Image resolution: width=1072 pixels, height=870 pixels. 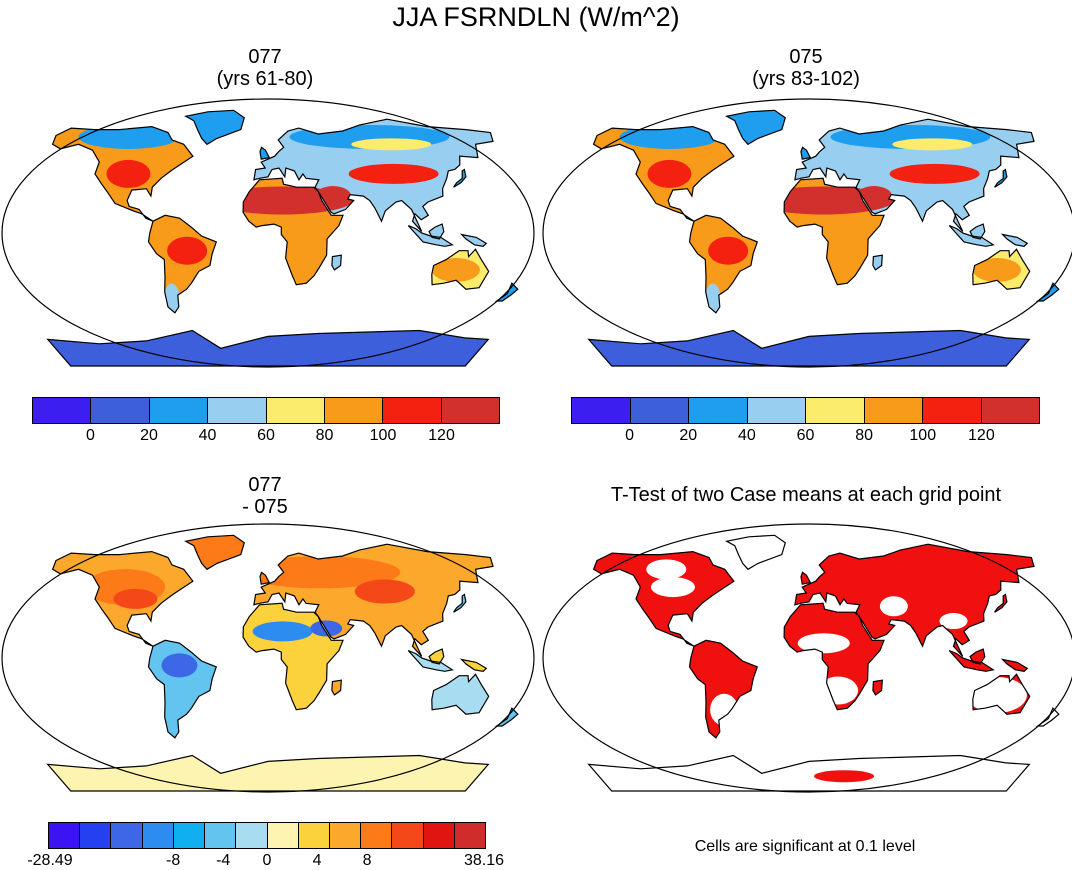 What do you see at coordinates (723, 689) in the screenshot?
I see `coastline-south-america` at bounding box center [723, 689].